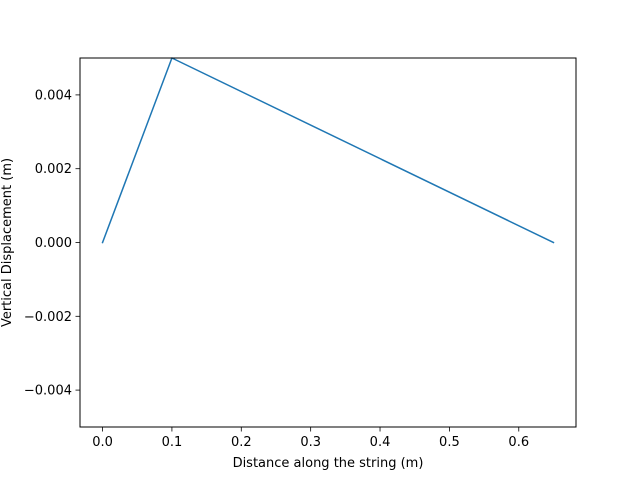 This screenshot has width=640, height=485. What do you see at coordinates (102, 442) in the screenshot?
I see `x-tick-label: 0.0` at bounding box center [102, 442].